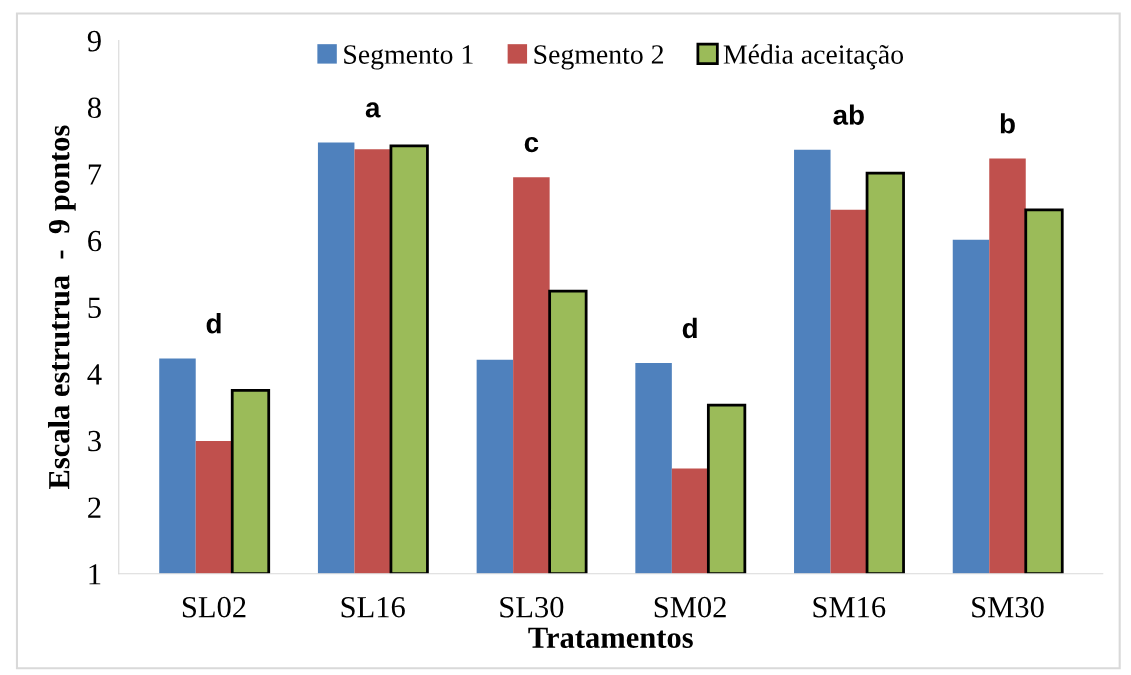 The height and width of the screenshot is (675, 1131). Describe the element at coordinates (813, 57) in the screenshot. I see `legend-label: Média aceitação` at that location.